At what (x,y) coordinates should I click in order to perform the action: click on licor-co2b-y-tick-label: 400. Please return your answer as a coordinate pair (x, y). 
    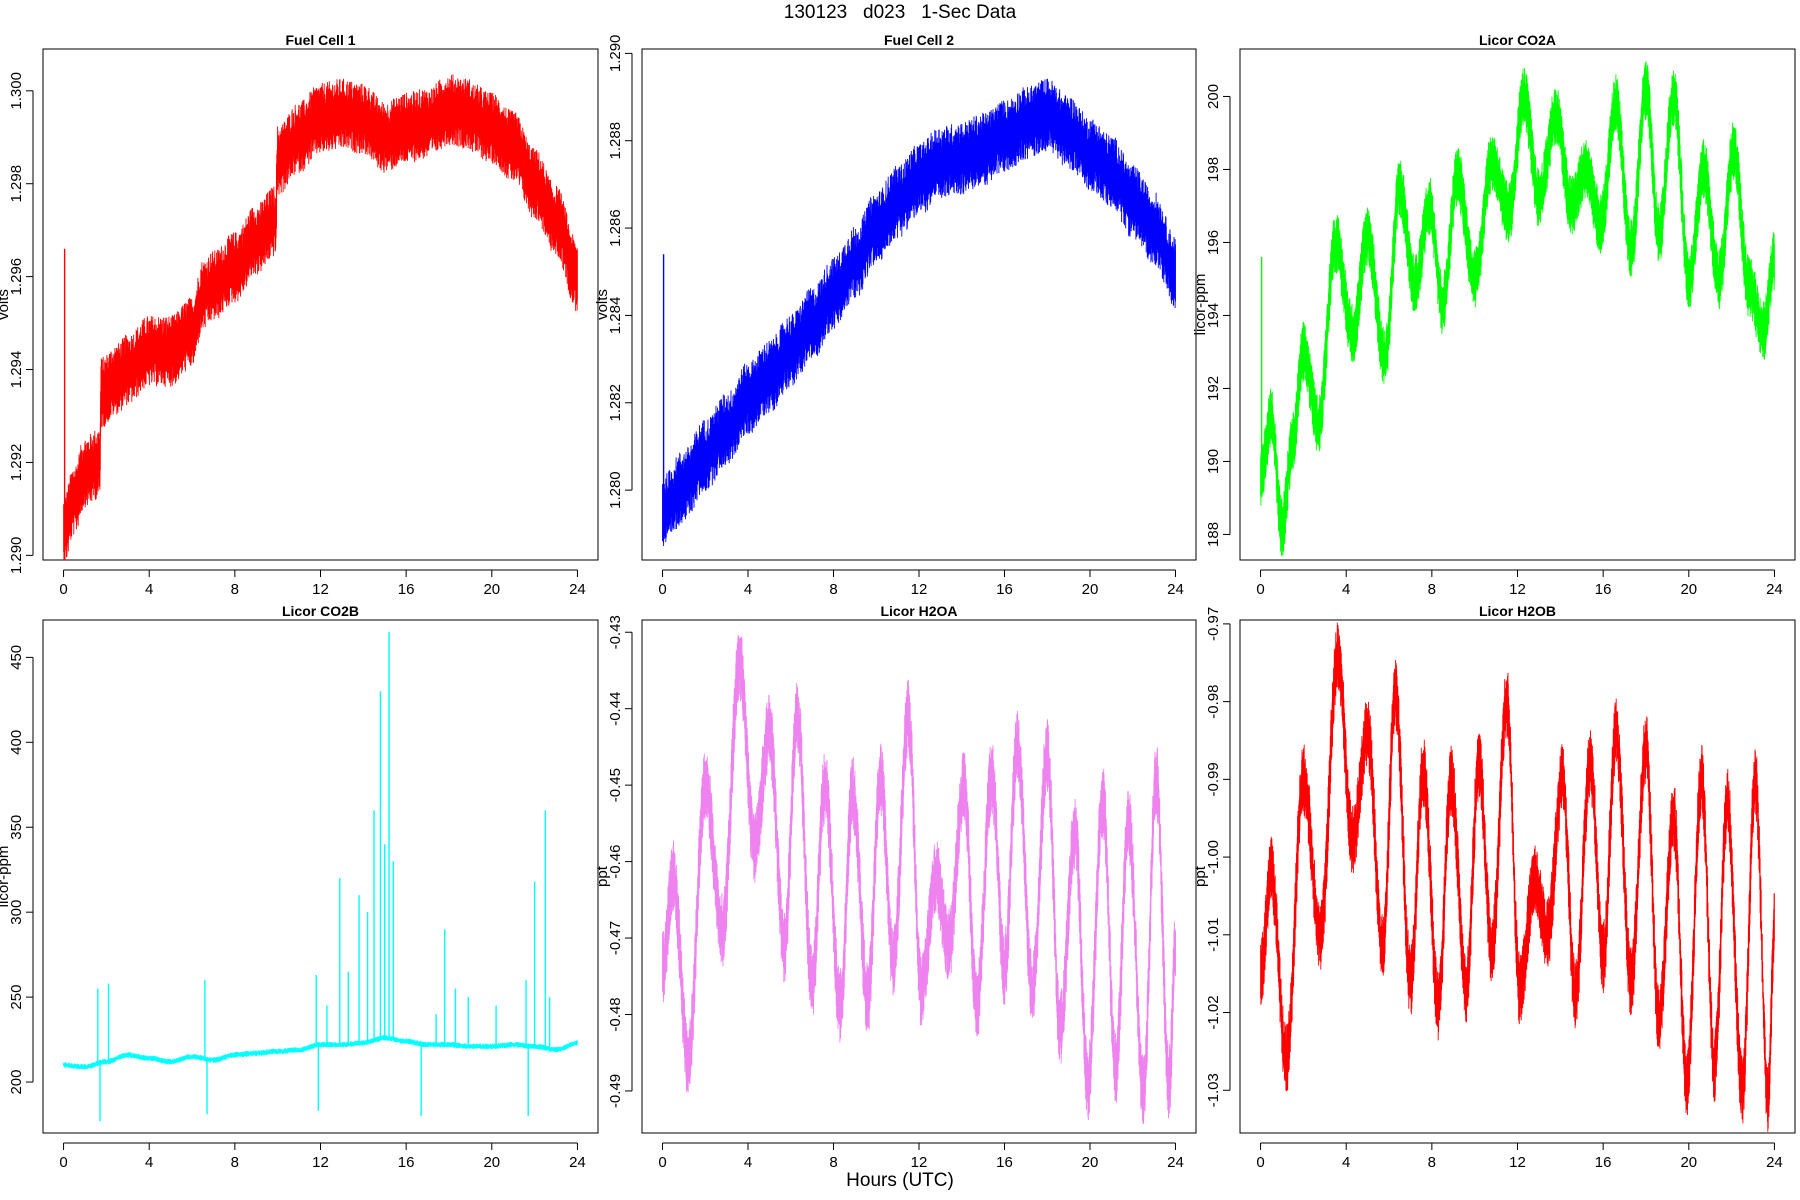
    Looking at the image, I should click on (16, 742).